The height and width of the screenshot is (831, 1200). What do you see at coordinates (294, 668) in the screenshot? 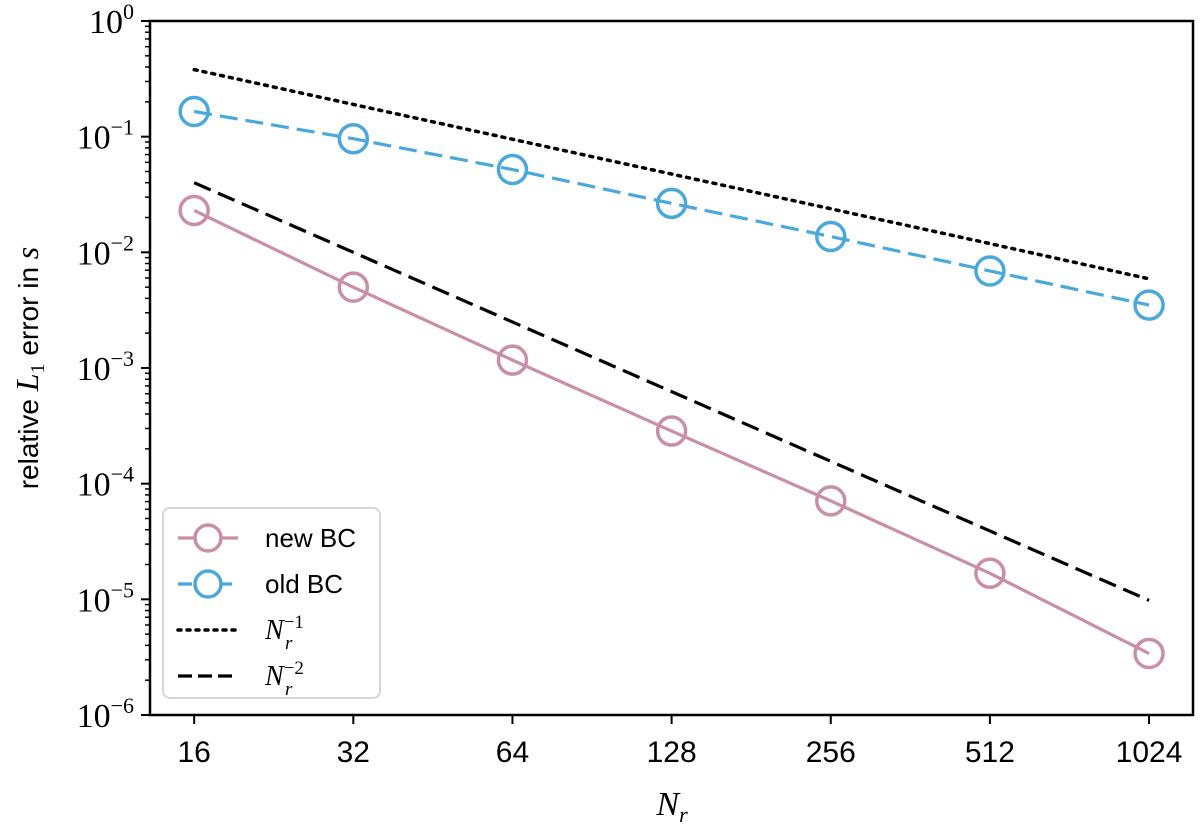
I see `legend-label-exp: −2` at bounding box center [294, 668].